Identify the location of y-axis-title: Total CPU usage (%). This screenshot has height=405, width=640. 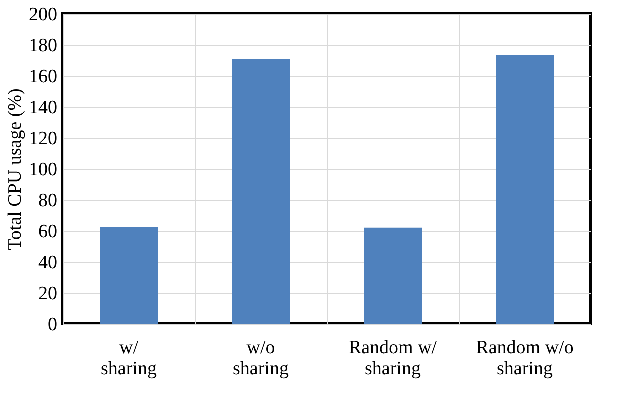
(15, 169).